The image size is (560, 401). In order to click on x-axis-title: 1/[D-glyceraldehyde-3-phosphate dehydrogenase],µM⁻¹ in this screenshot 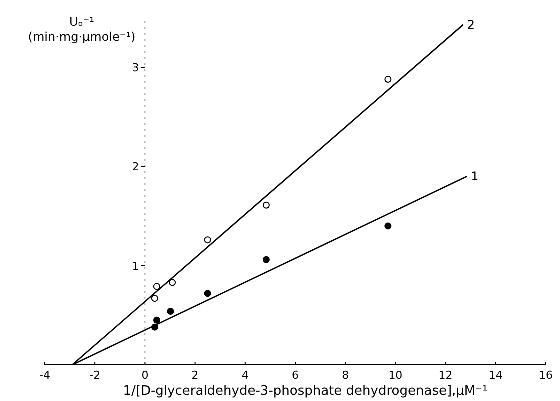, I will do `click(305, 391)`.